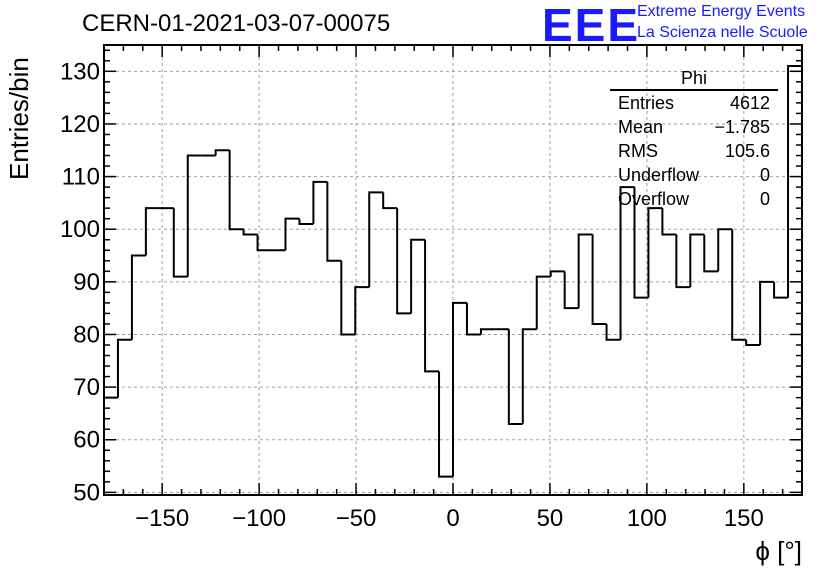 This screenshot has height=572, width=836. Describe the element at coordinates (638, 151) in the screenshot. I see `stats-label: RMS` at that location.